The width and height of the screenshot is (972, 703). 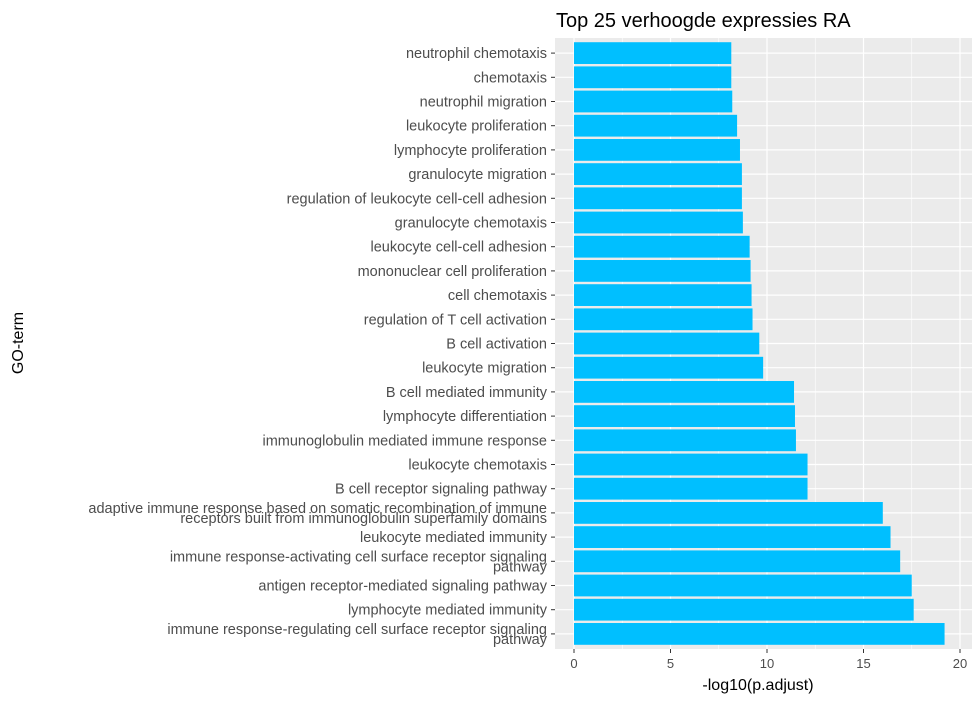 I want to click on category-label: lymphocyte mediated immunity, so click(x=448, y=611).